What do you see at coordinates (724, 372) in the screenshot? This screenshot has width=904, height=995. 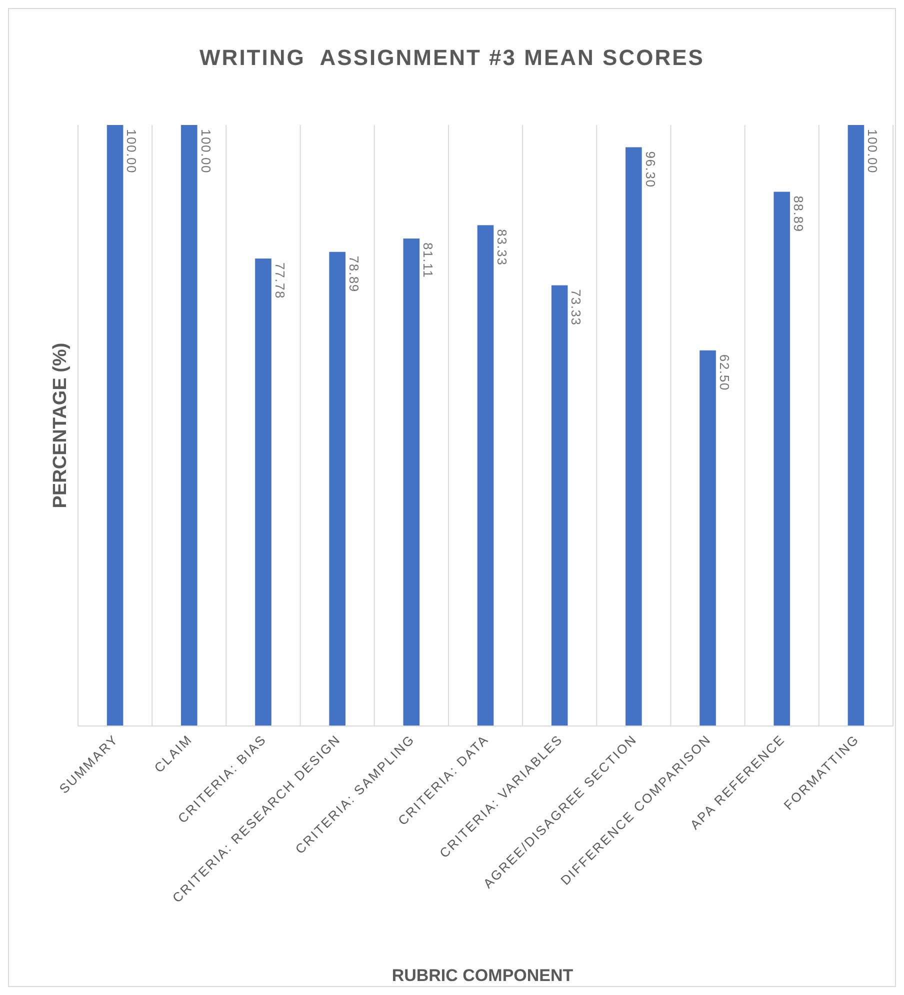 I see `data-label: 62.50` at bounding box center [724, 372].